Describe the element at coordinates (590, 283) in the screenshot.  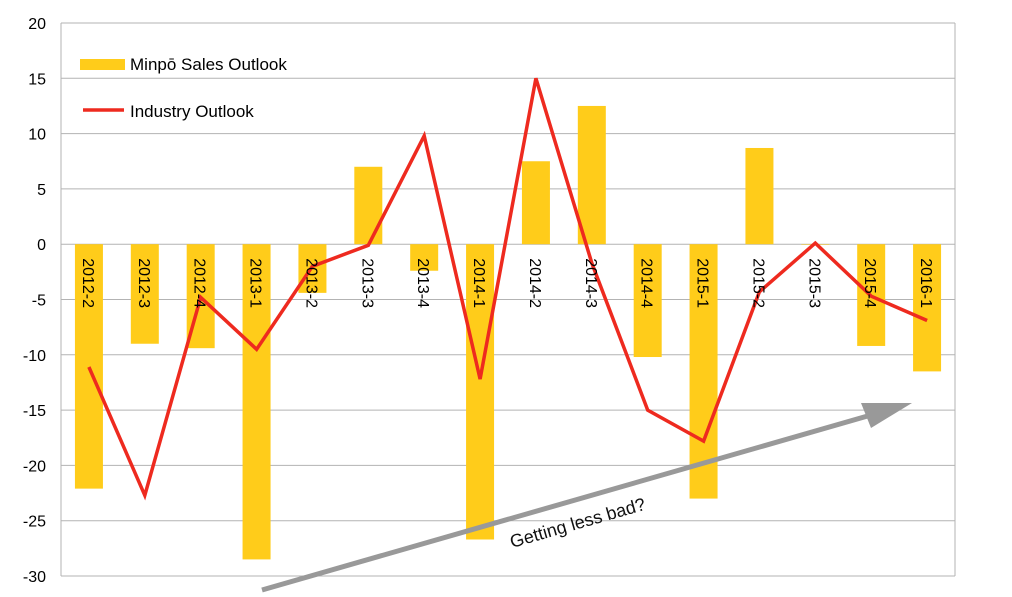
I see `x-tick-label: 2014-3` at that location.